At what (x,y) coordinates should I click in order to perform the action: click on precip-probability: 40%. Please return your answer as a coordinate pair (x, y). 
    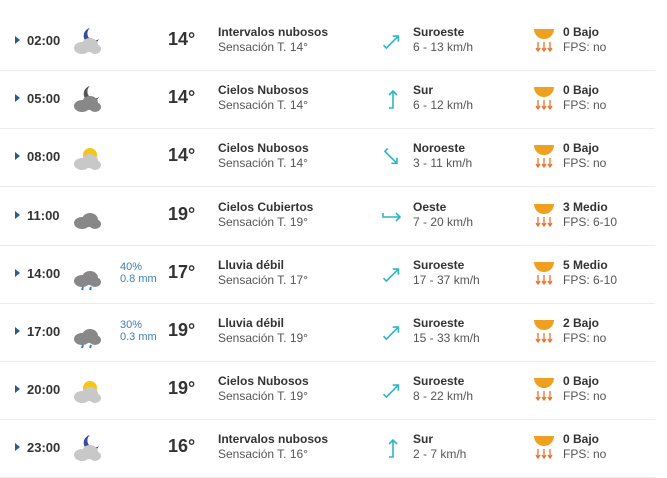
    Looking at the image, I should click on (131, 266).